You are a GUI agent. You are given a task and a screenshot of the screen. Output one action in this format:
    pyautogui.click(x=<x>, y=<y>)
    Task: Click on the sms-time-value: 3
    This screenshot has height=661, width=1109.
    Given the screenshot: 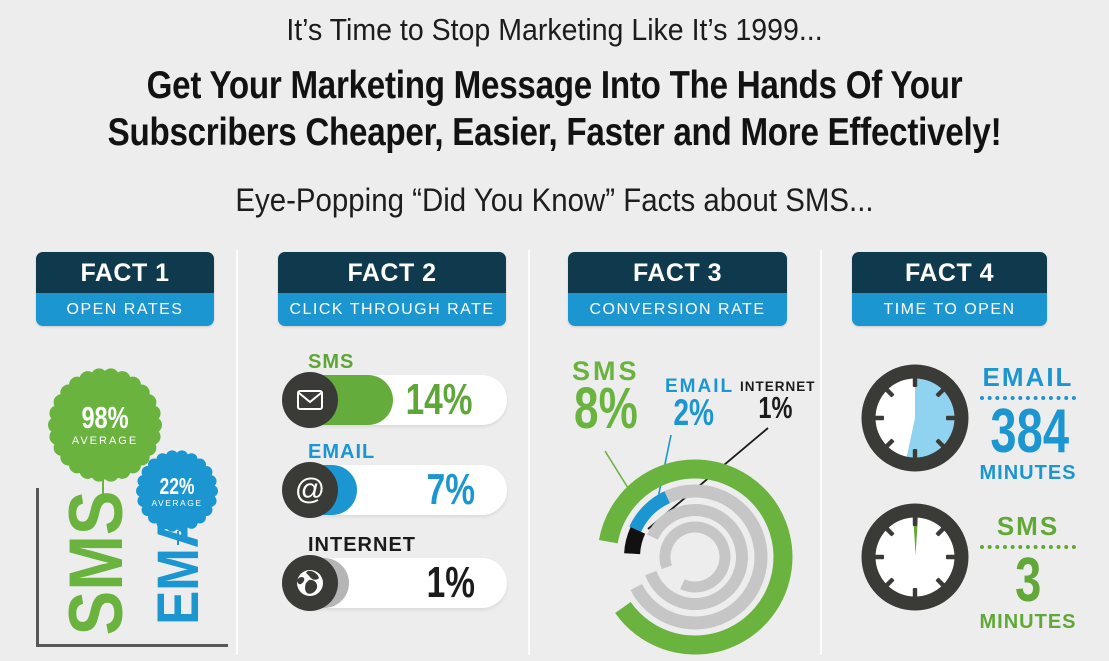 What is the action you would take?
    pyautogui.click(x=1028, y=580)
    